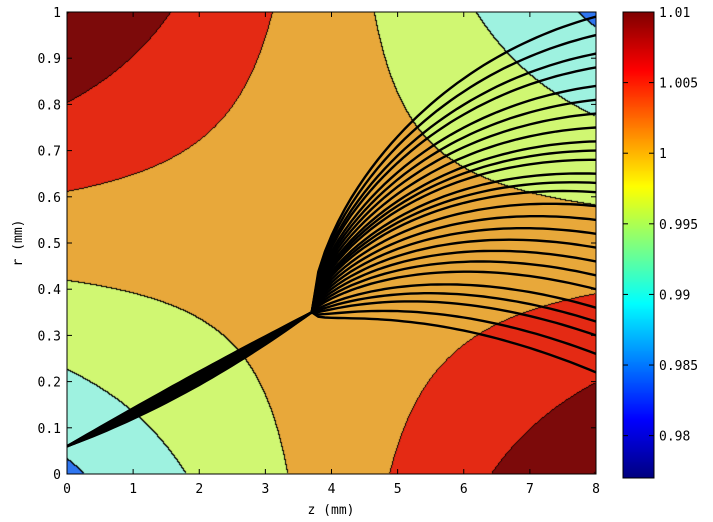 This screenshot has width=713, height=522. What do you see at coordinates (674, 295) in the screenshot?
I see `colorbar-tick-label: 0.99` at bounding box center [674, 295].